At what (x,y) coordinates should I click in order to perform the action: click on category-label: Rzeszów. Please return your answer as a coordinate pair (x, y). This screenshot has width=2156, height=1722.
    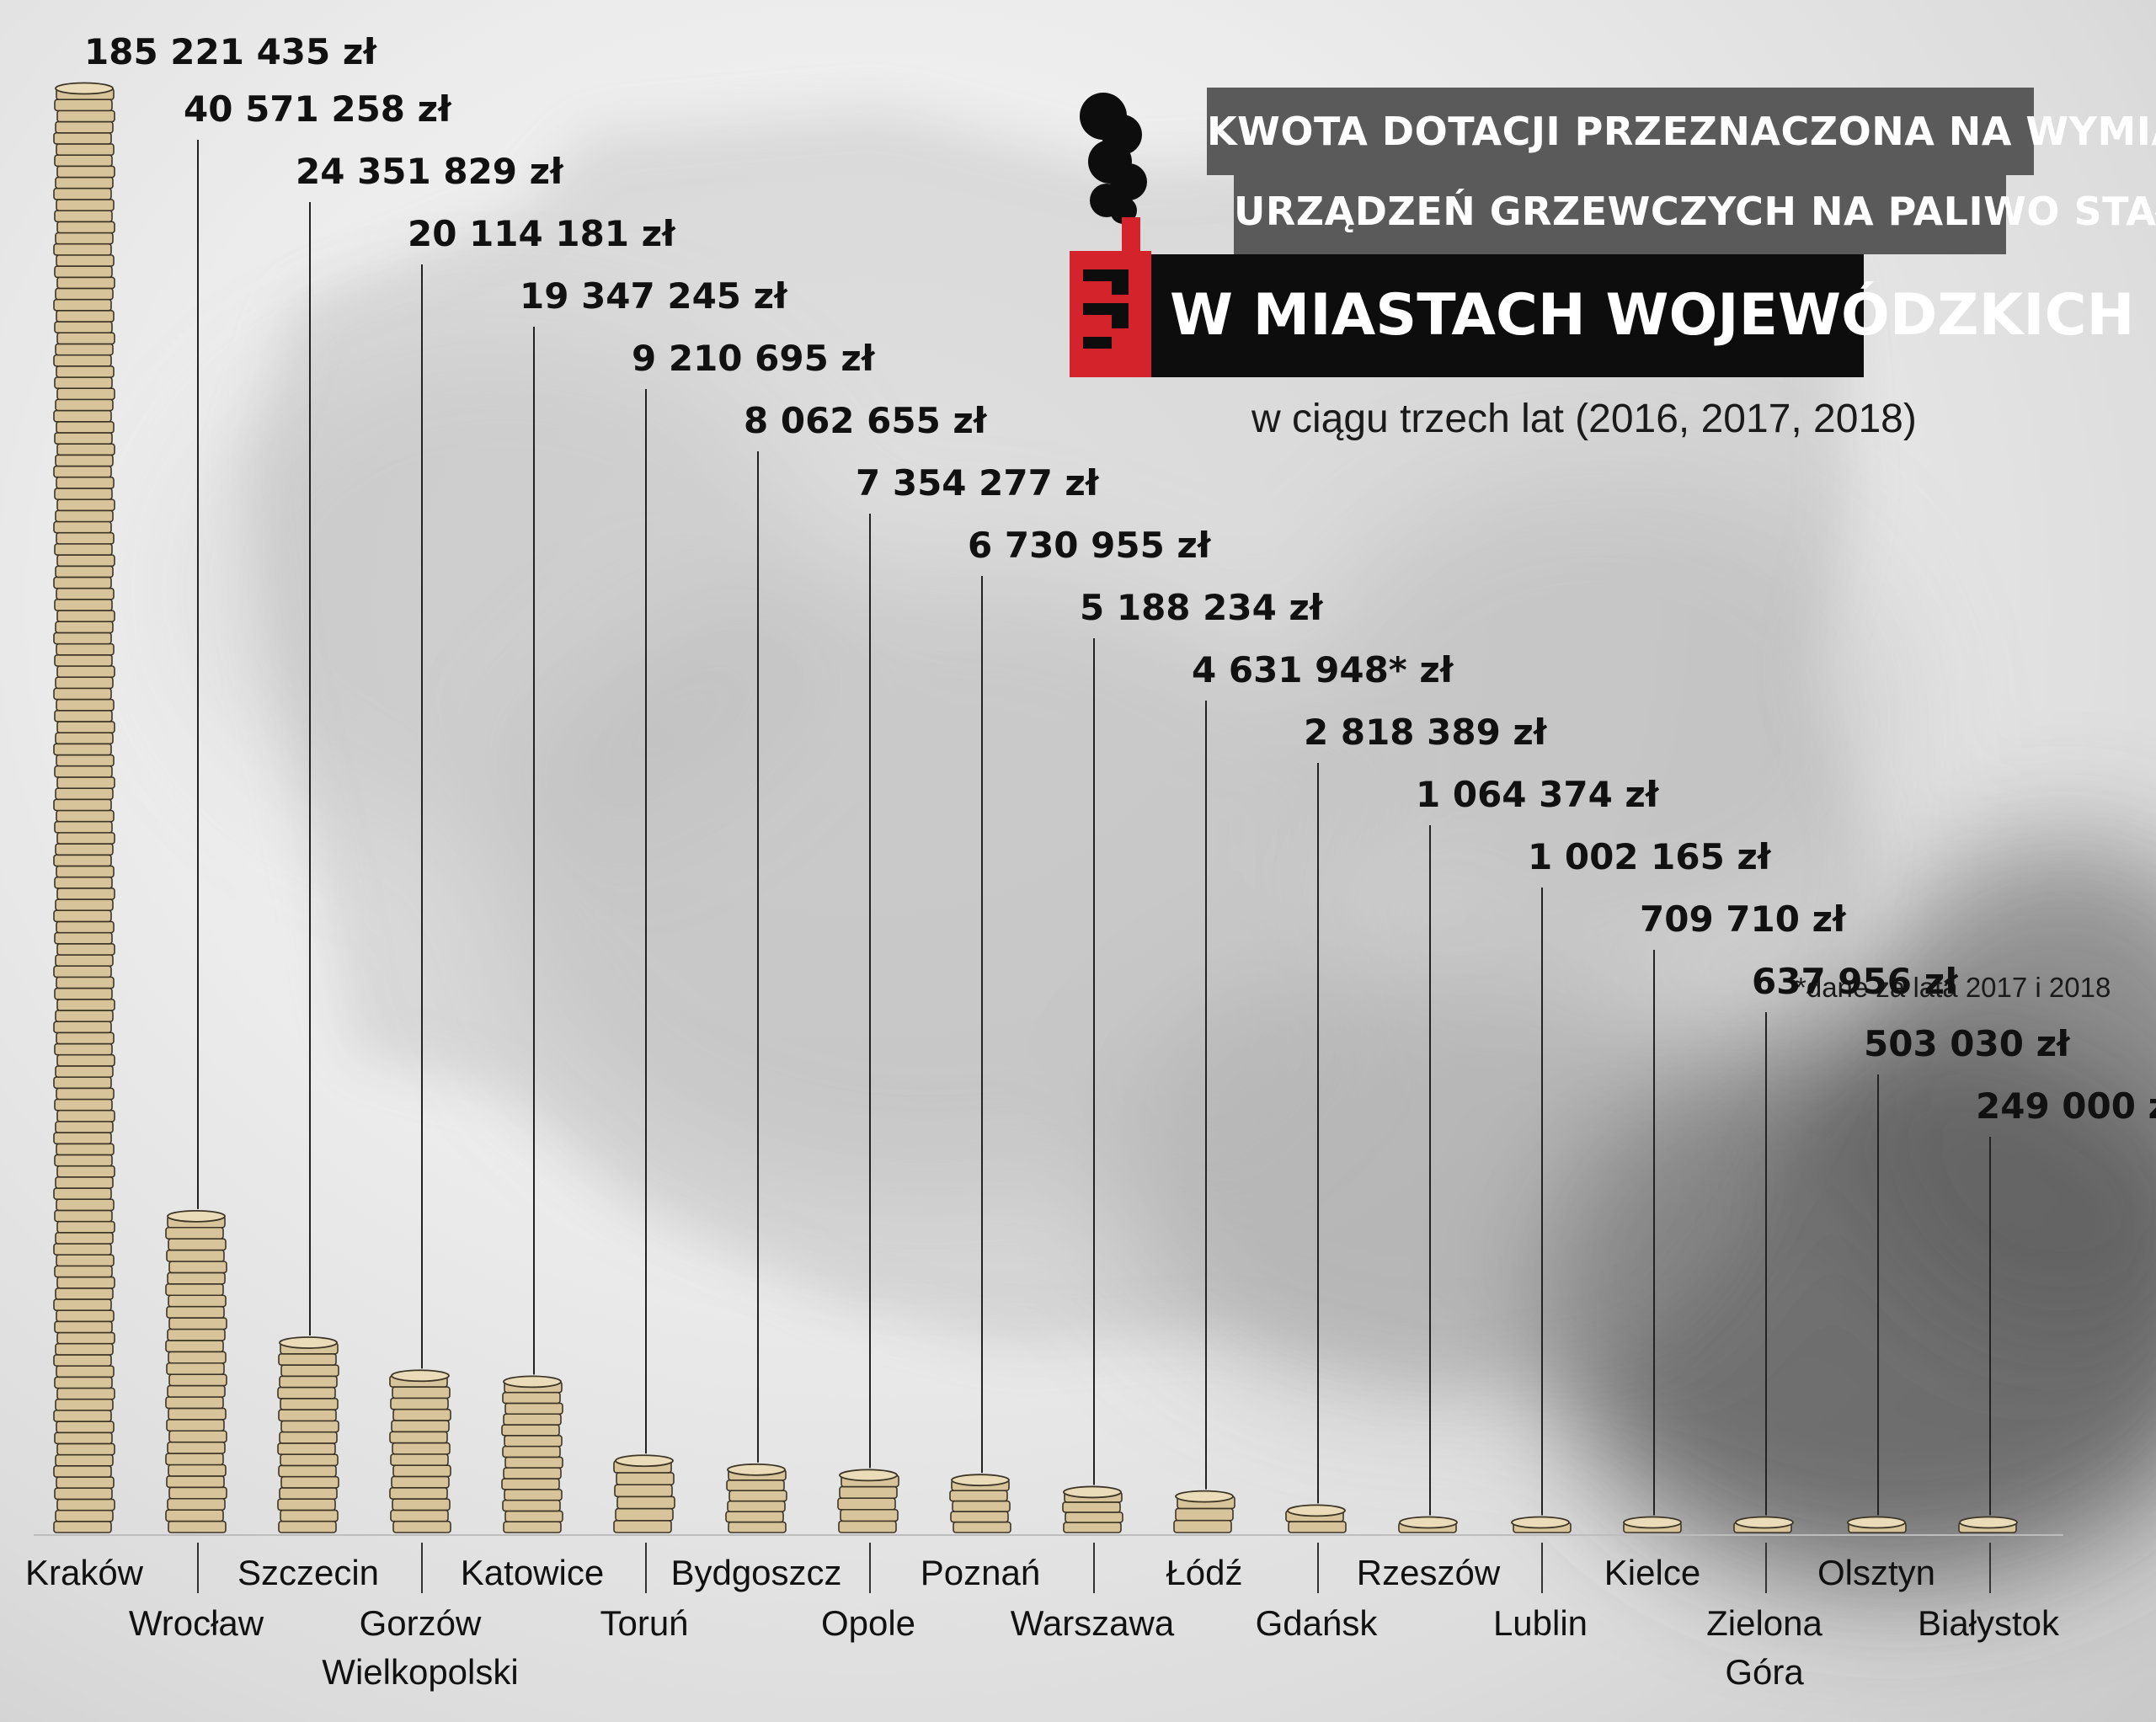
    Looking at the image, I should click on (1429, 1572).